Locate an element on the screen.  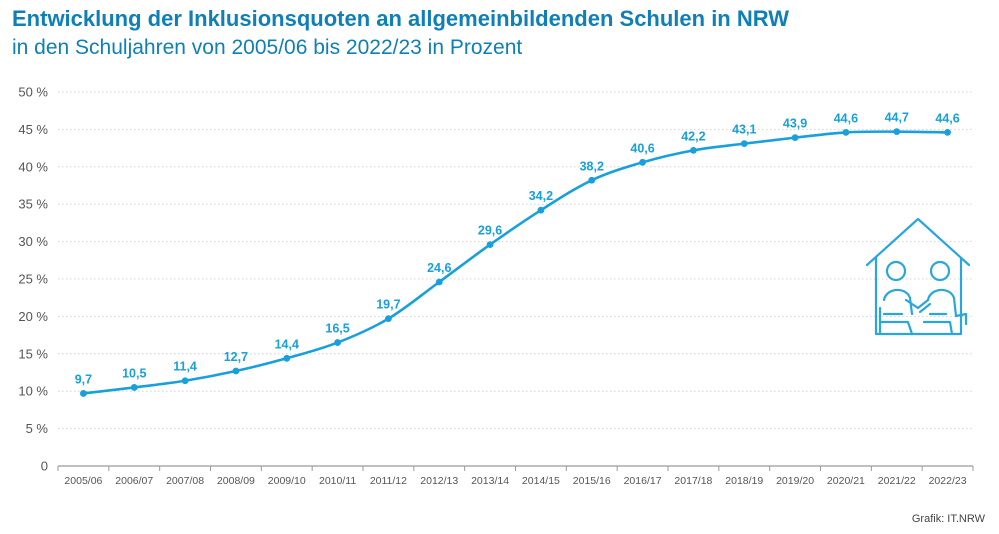
y-axis-tick-labels: 0 5 % 10 % 15 % 20 % 25 % 30 % 35 % 40 % 45 % 50 % is located at coordinates (33, 279).